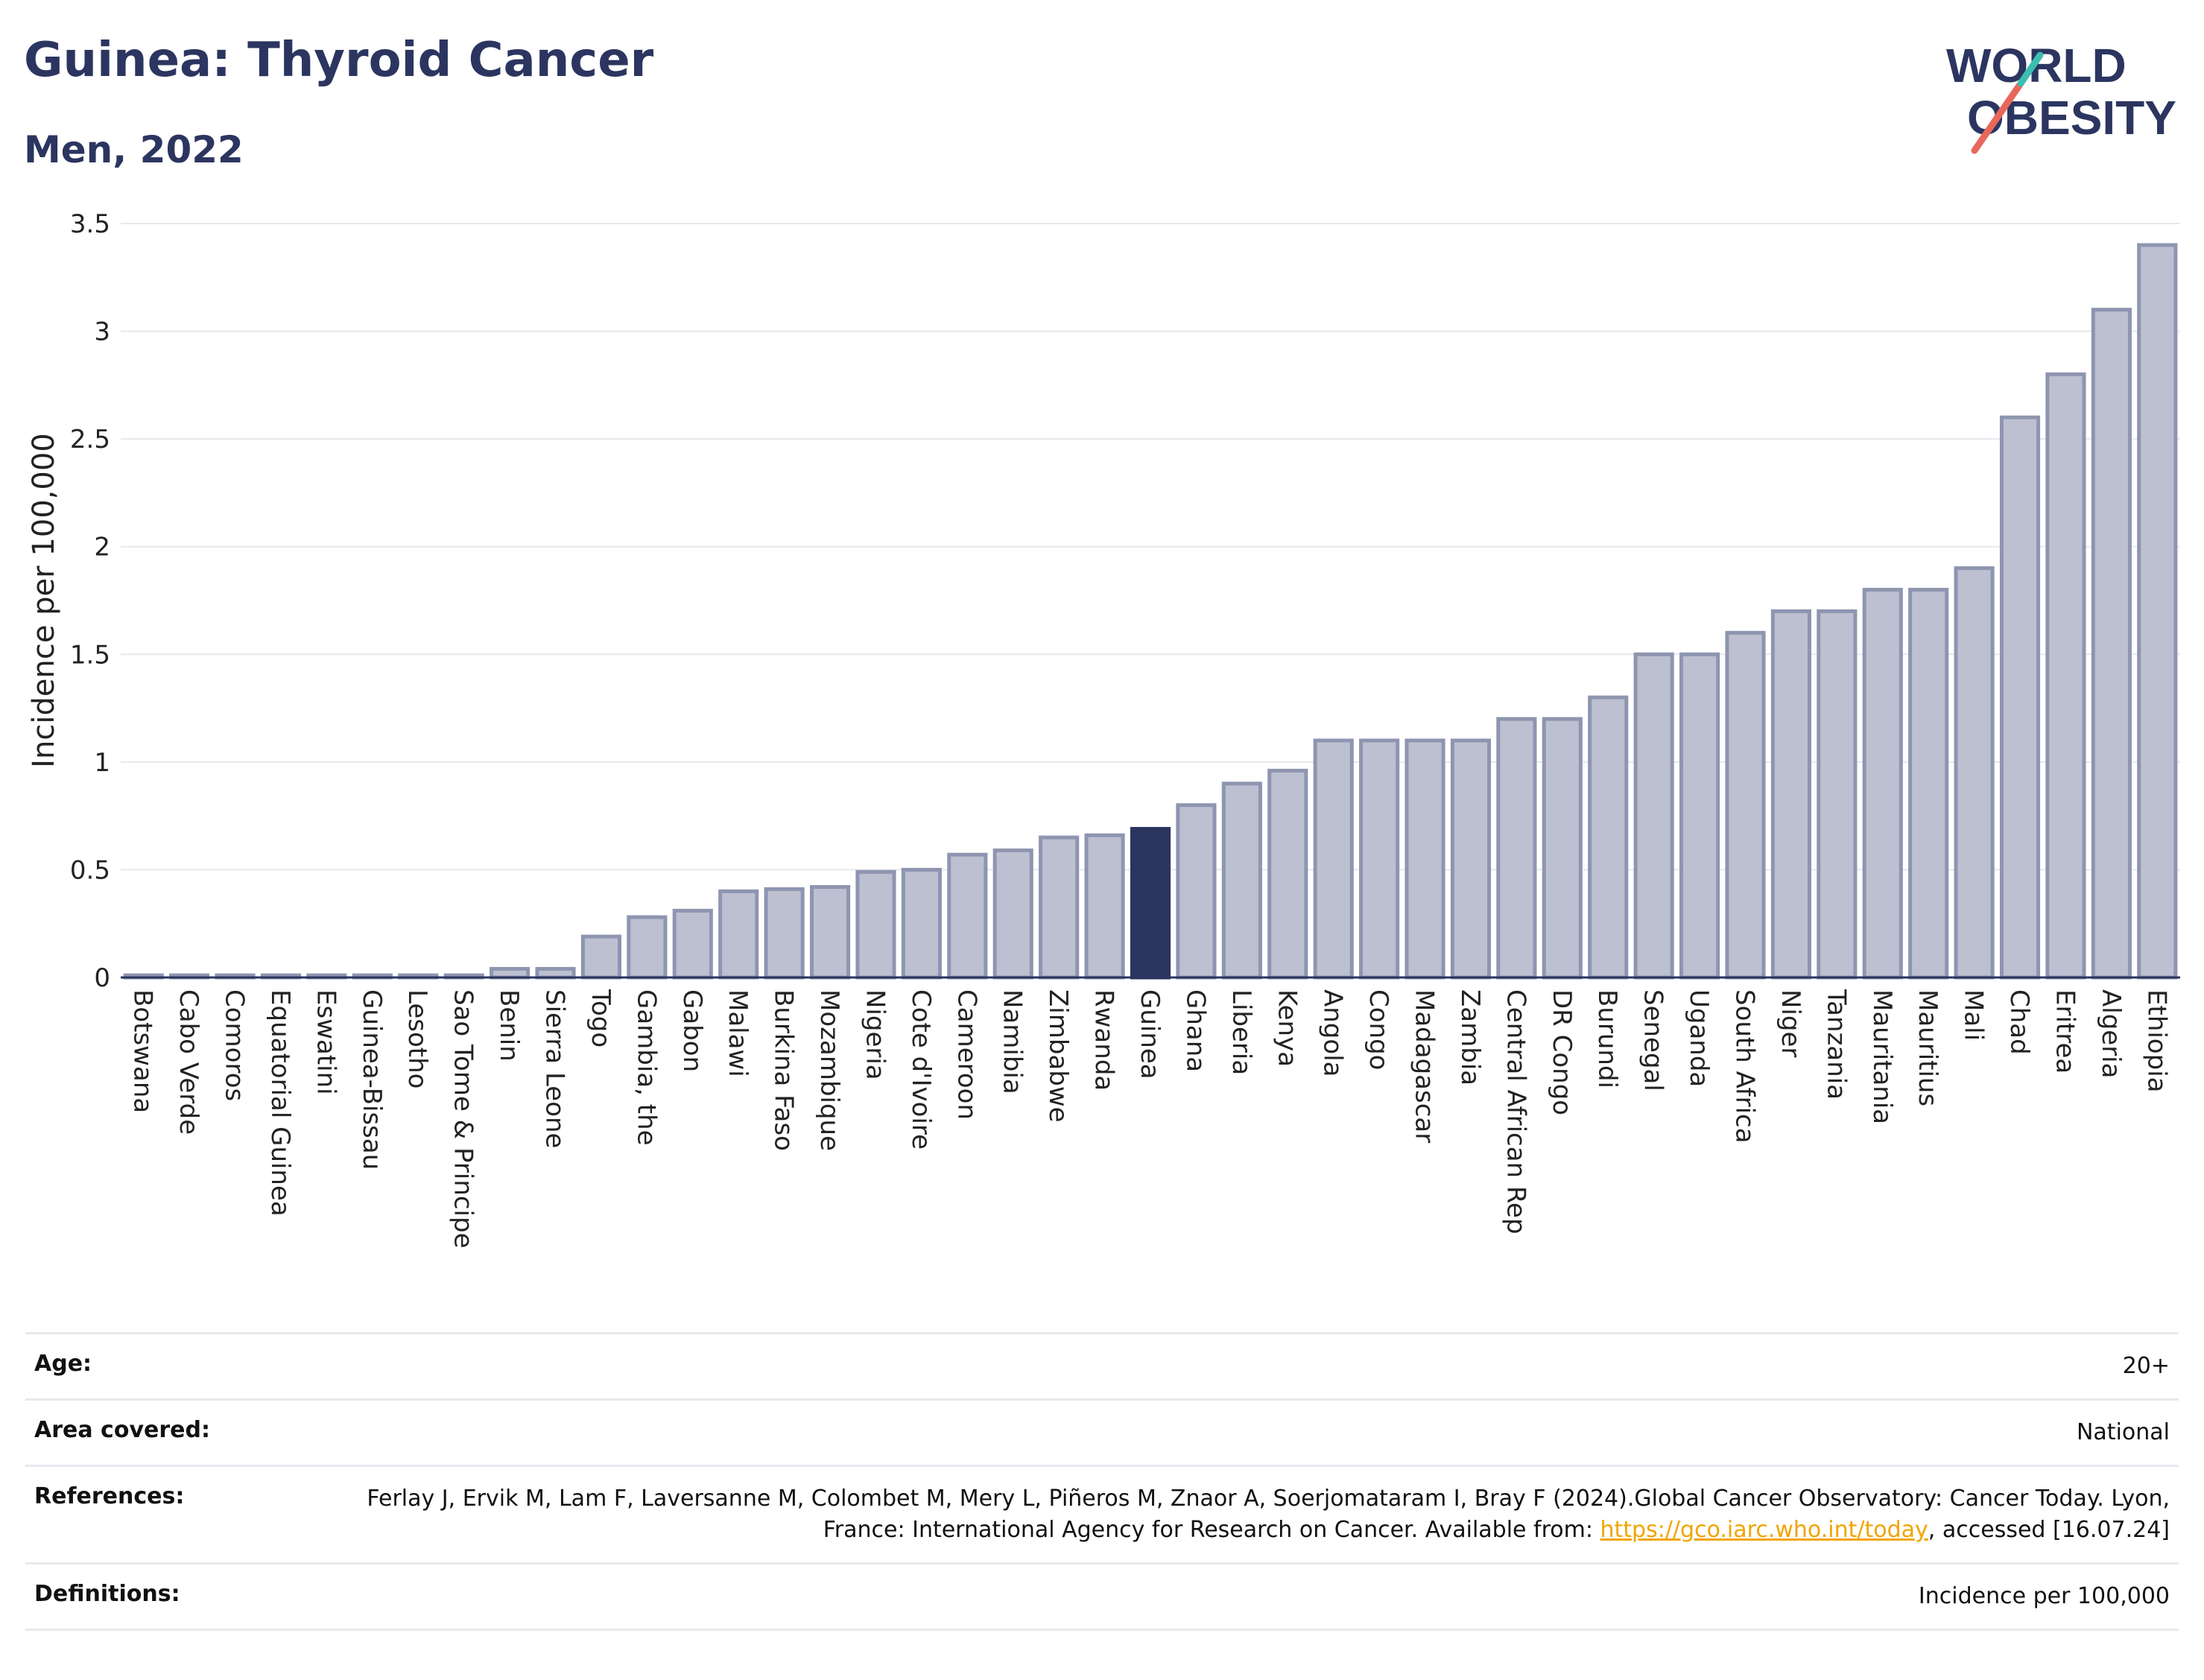 This screenshot has height=1680, width=2204. I want to click on info-key: References:, so click(190, 1514).